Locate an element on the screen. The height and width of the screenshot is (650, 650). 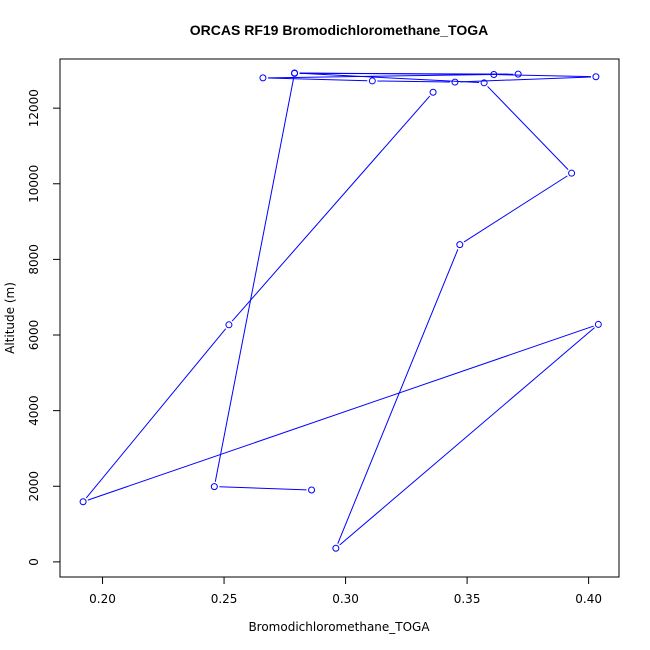
chart-title: ORCAS RF19 Bromodichloromethane_TOGA is located at coordinates (339, 30).